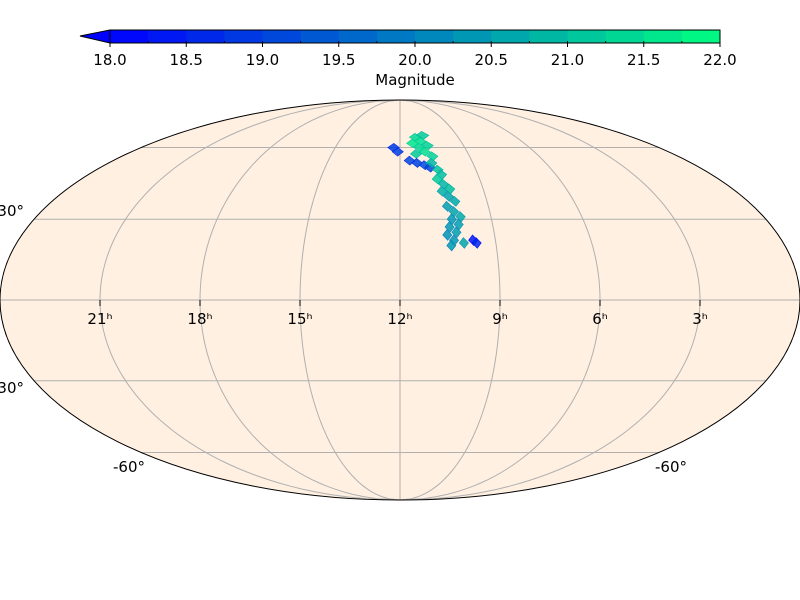 This screenshot has width=800, height=600. I want to click on ra-label: 3ʰ, so click(700, 319).